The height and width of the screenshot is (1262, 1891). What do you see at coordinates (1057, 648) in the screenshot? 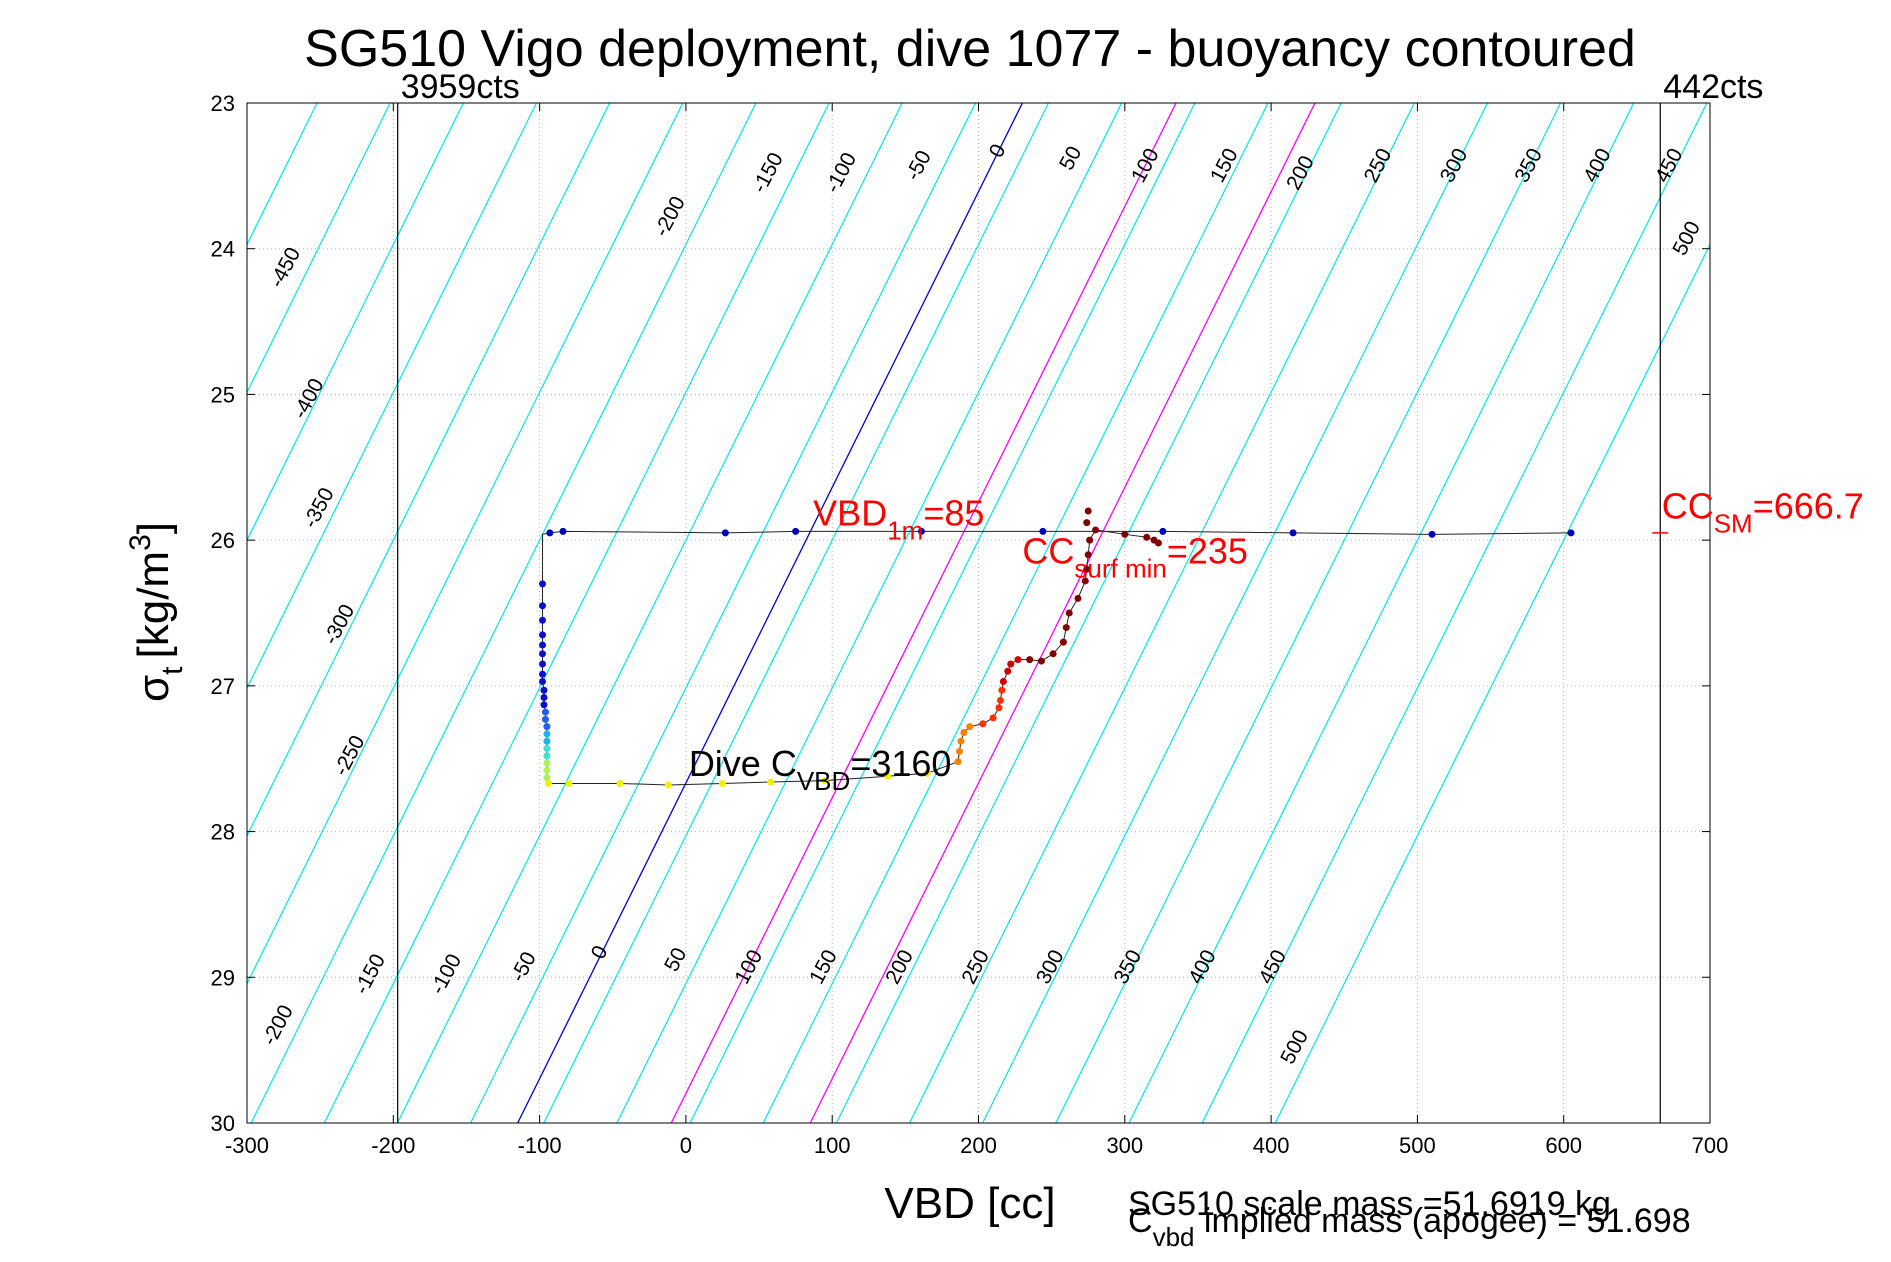
I see `dive-points` at bounding box center [1057, 648].